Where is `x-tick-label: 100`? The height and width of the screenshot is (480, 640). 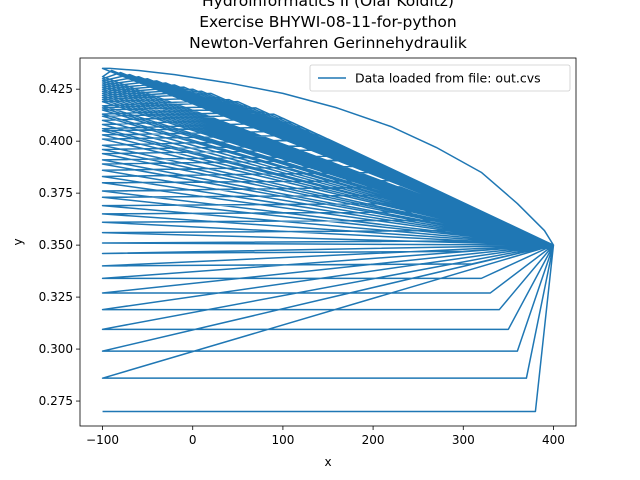
x-tick-label: 100 is located at coordinates (282, 440).